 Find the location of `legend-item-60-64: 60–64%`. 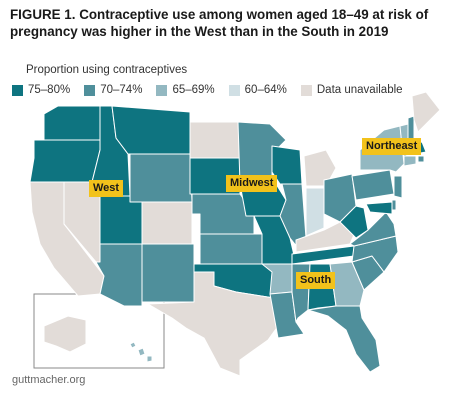

legend-item-60-64: 60–64% is located at coordinates (257, 90).